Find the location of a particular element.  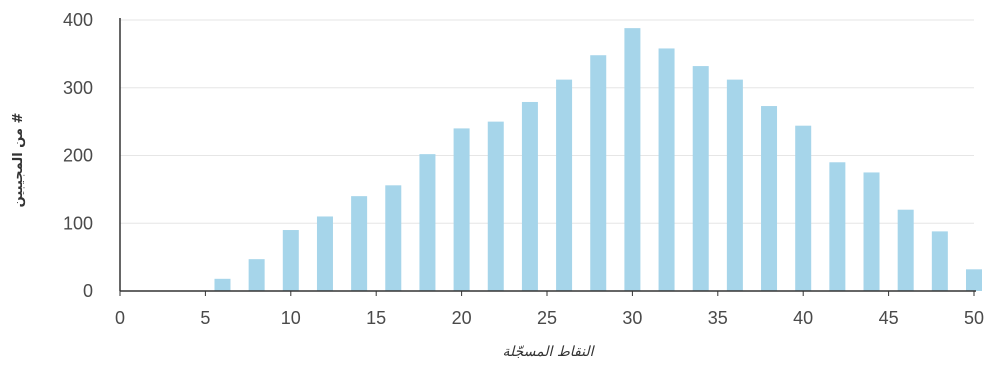

x-tick-label: 50 is located at coordinates (974, 318).